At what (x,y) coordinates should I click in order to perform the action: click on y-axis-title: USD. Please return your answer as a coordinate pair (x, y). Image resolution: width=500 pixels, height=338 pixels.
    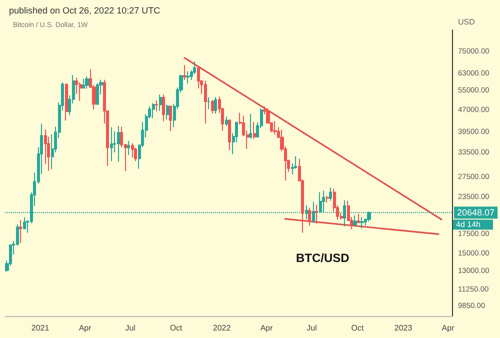
    Looking at the image, I should click on (467, 22).